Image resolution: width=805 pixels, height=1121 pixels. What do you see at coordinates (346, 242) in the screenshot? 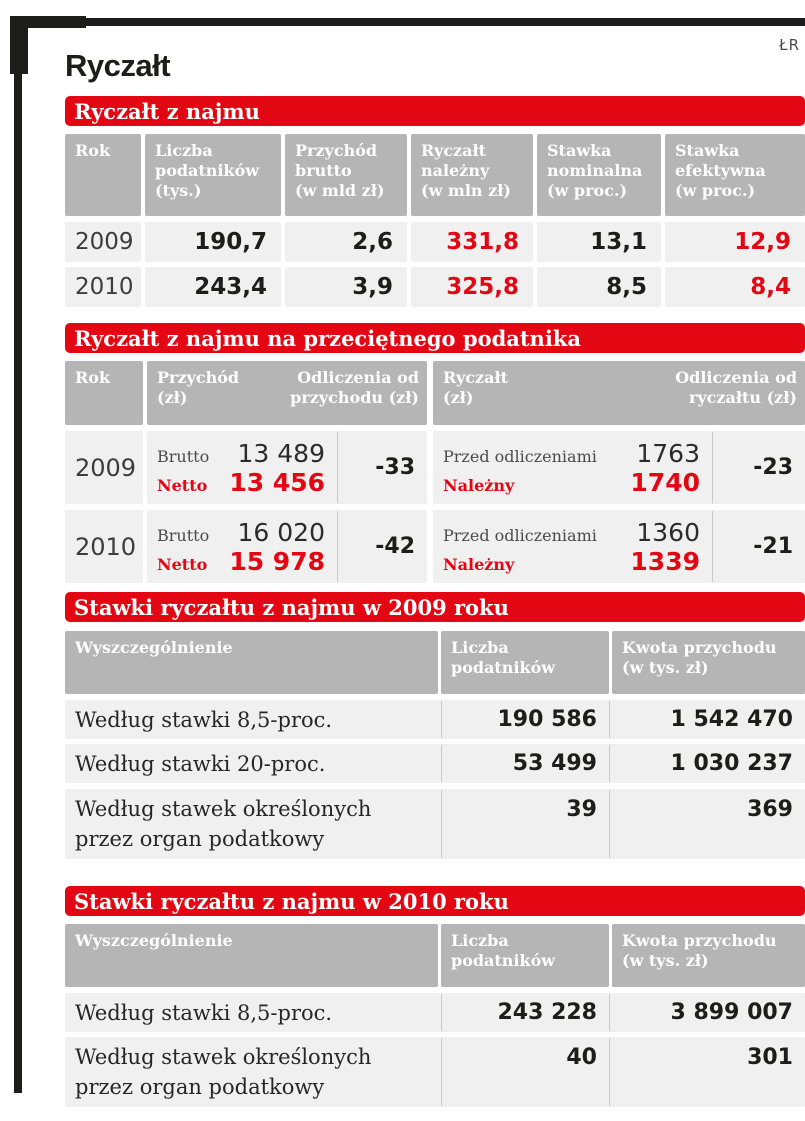
I see `cell-value: 2,6` at bounding box center [346, 242].